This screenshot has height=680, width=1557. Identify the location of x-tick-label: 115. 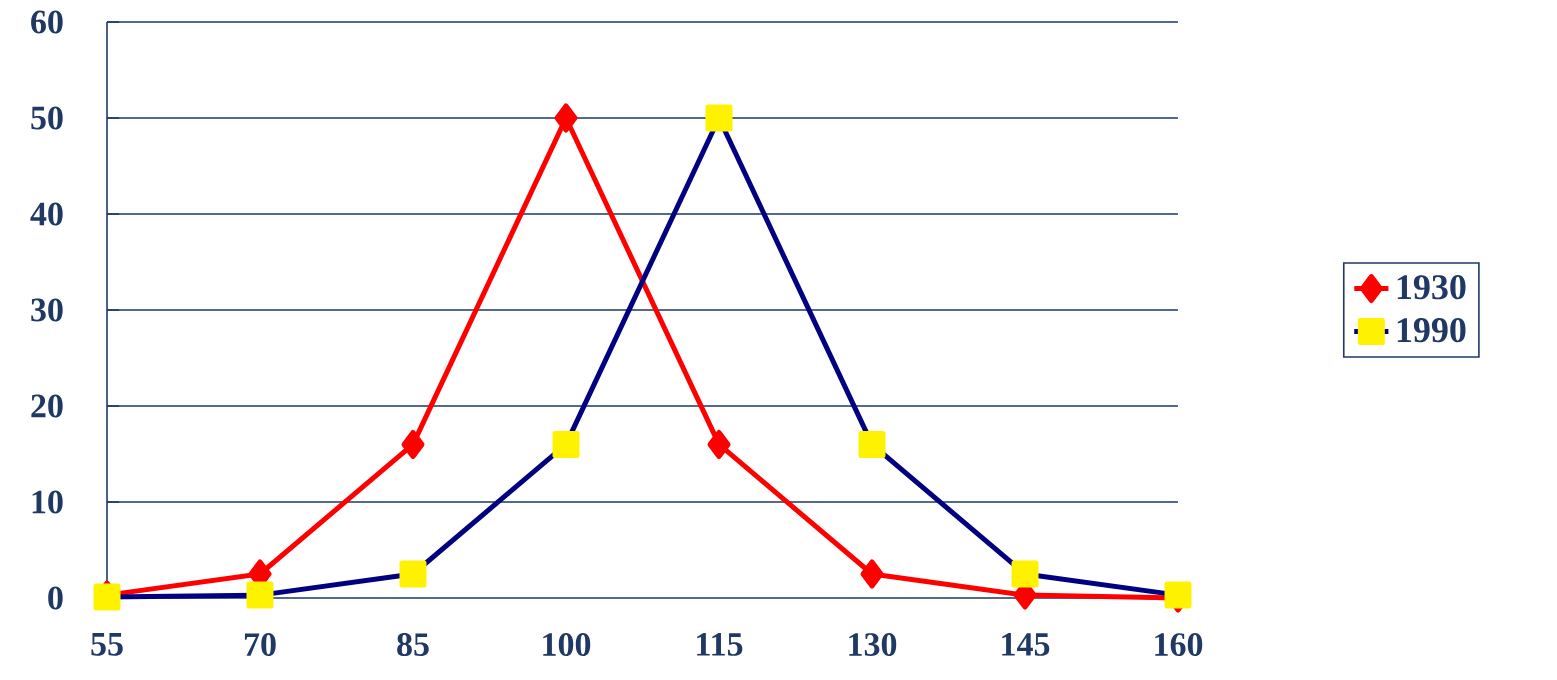
(720, 644).